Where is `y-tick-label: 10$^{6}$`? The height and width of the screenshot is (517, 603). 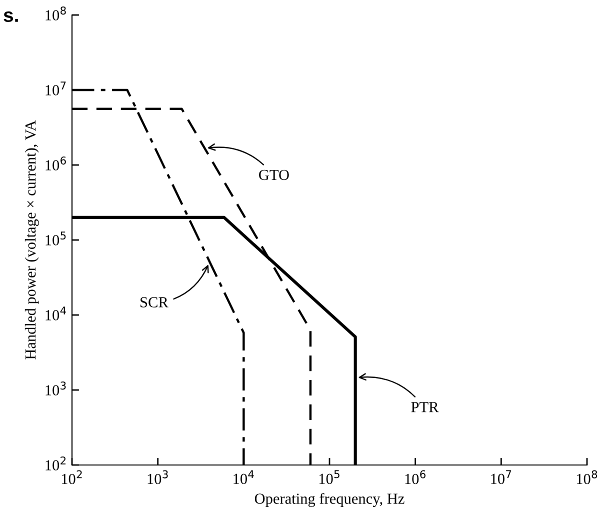 y-tick-label: 10$^{6}$ is located at coordinates (56, 163).